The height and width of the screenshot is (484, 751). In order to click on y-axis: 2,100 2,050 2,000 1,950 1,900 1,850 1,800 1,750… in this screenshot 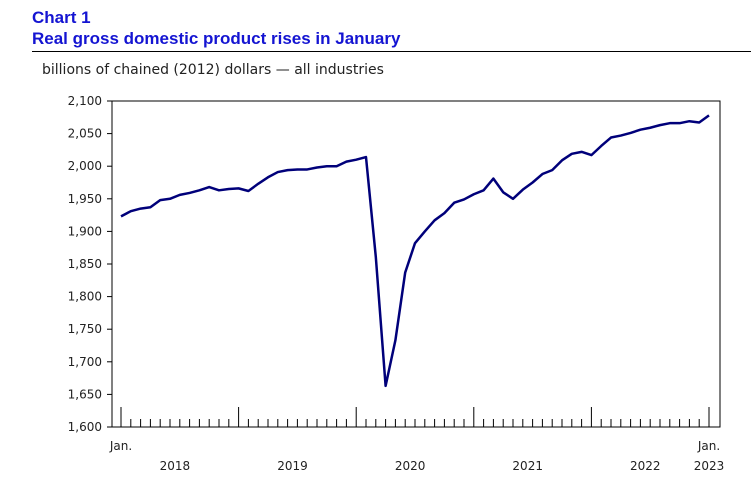, I will do `click(90, 264)`.